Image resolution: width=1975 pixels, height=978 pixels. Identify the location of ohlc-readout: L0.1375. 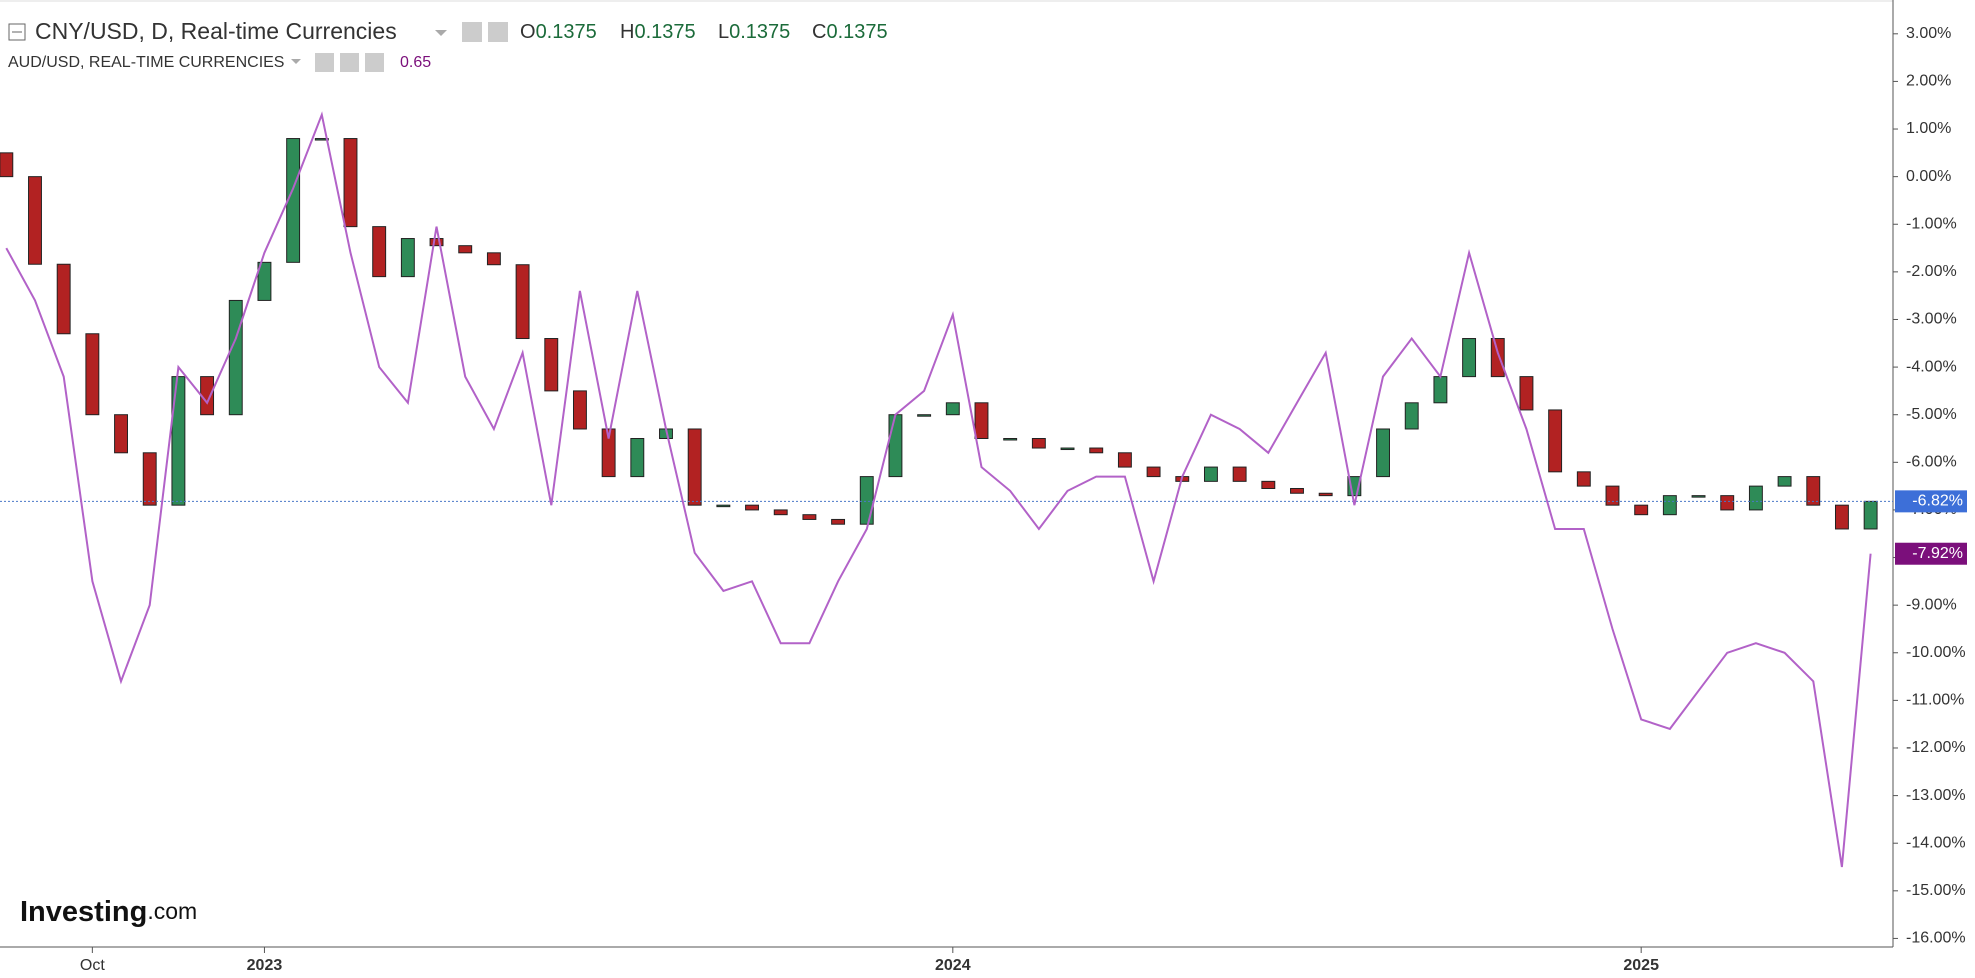
(754, 32).